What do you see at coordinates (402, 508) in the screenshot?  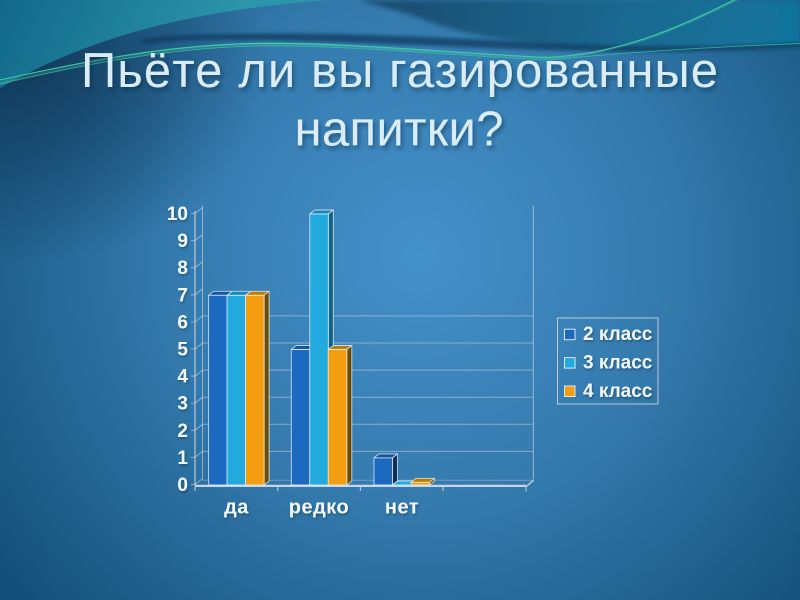 I see `svg-text: нет` at bounding box center [402, 508].